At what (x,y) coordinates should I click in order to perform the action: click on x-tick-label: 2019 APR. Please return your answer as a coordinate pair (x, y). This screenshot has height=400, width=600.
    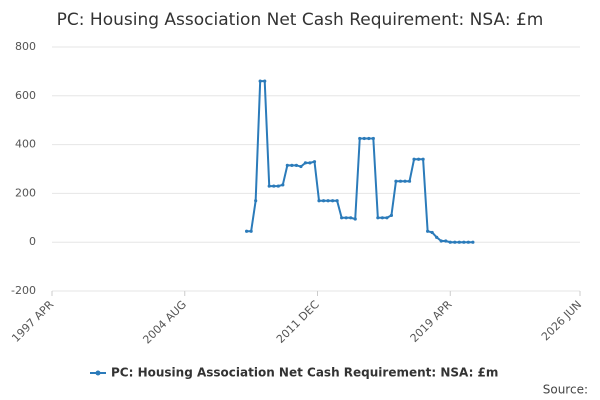
    Looking at the image, I should click on (431, 321).